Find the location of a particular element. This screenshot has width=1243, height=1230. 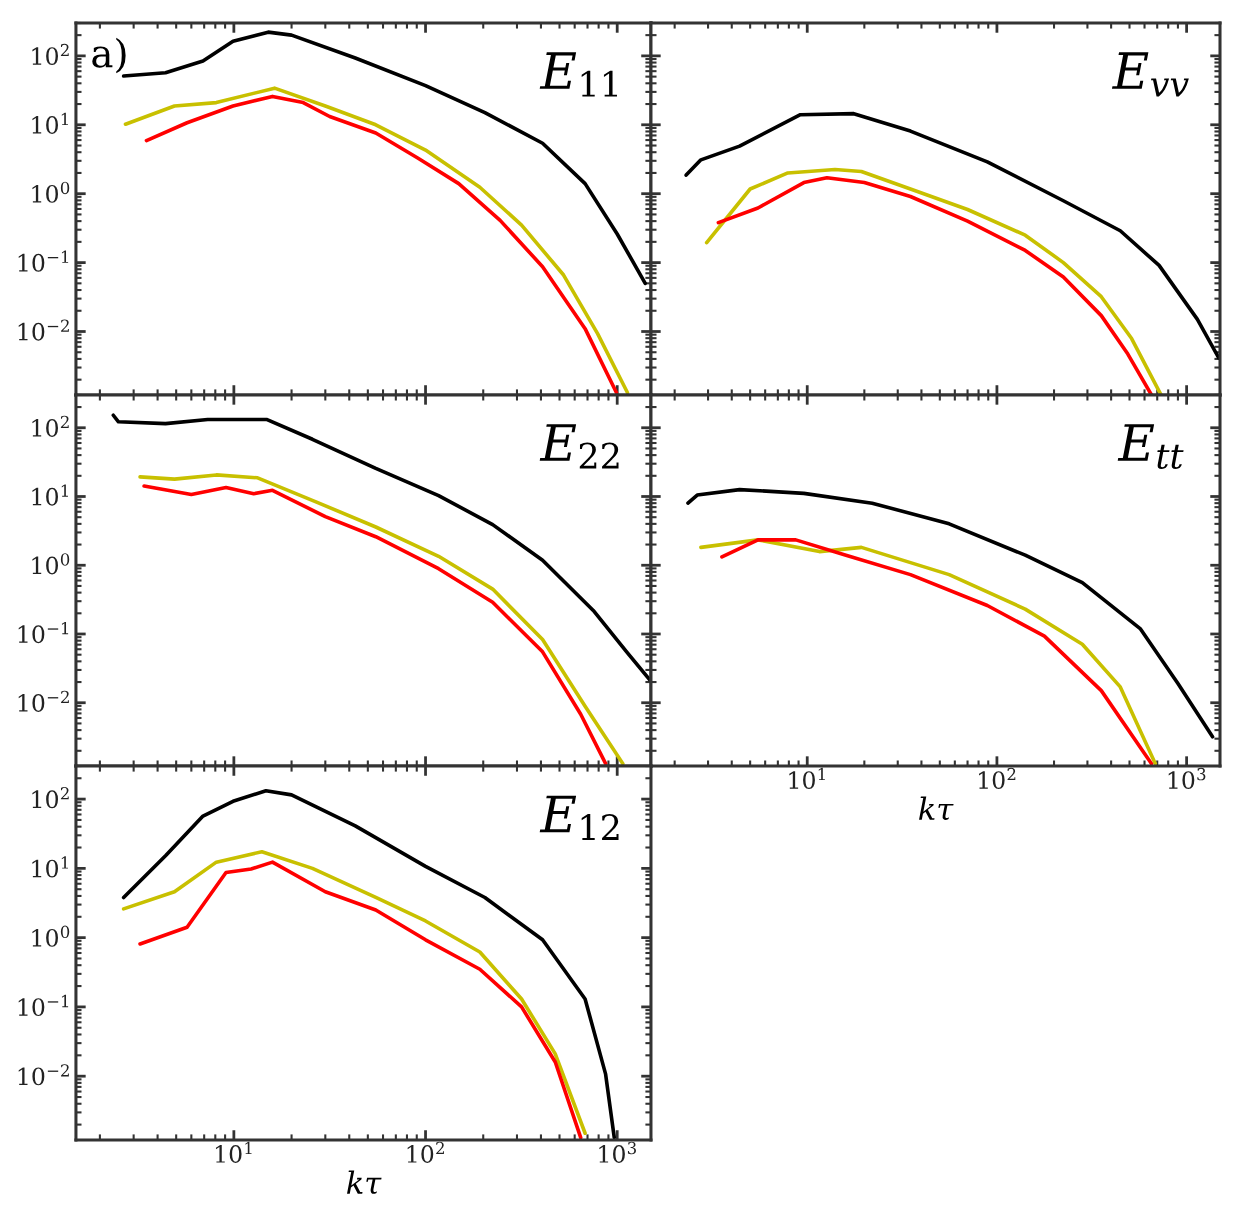

annotation: E$_{11}$ is located at coordinates (578, 74).